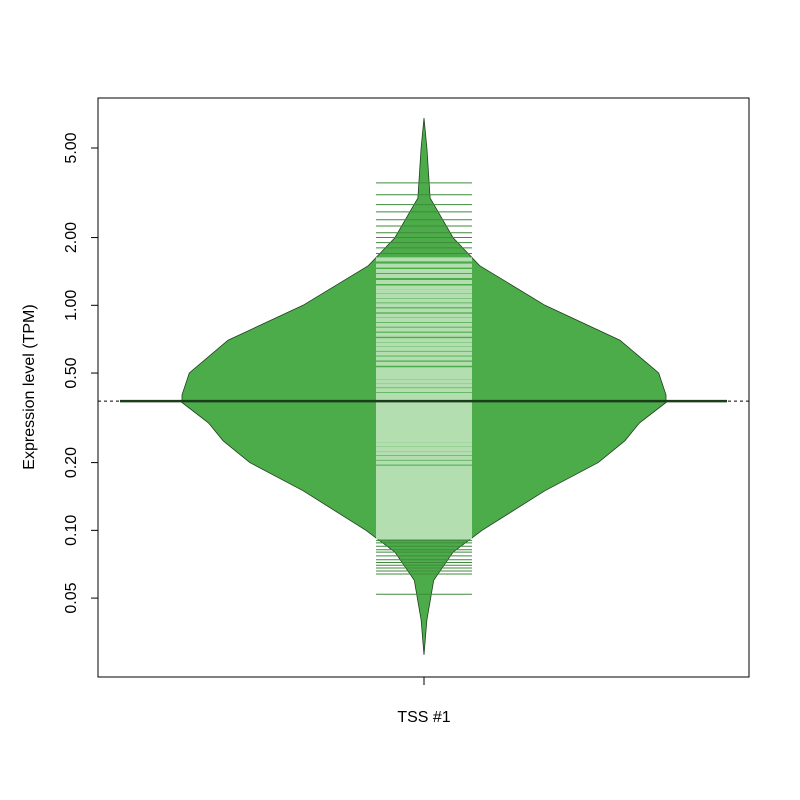  Describe the element at coordinates (29, 386) in the screenshot. I see `y-axis-label: Expression level (TPM)` at that location.